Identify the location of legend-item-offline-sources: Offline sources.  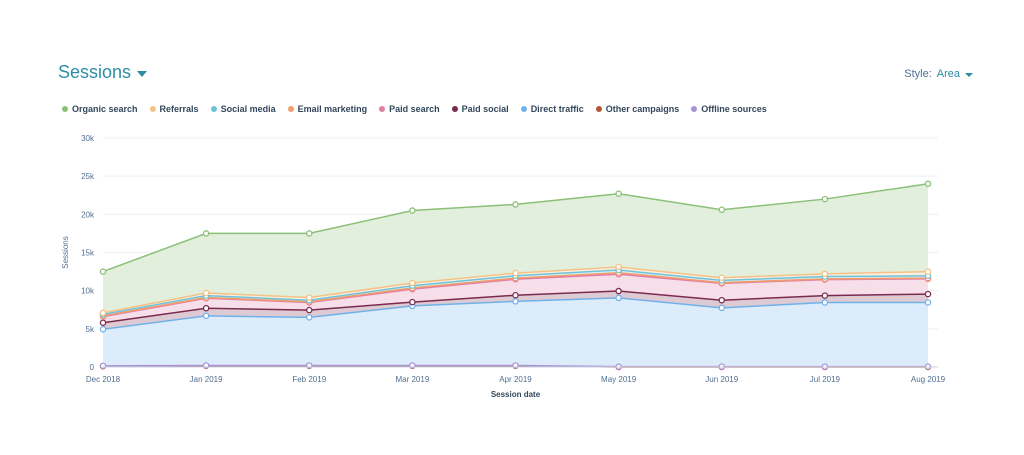
(729, 109).